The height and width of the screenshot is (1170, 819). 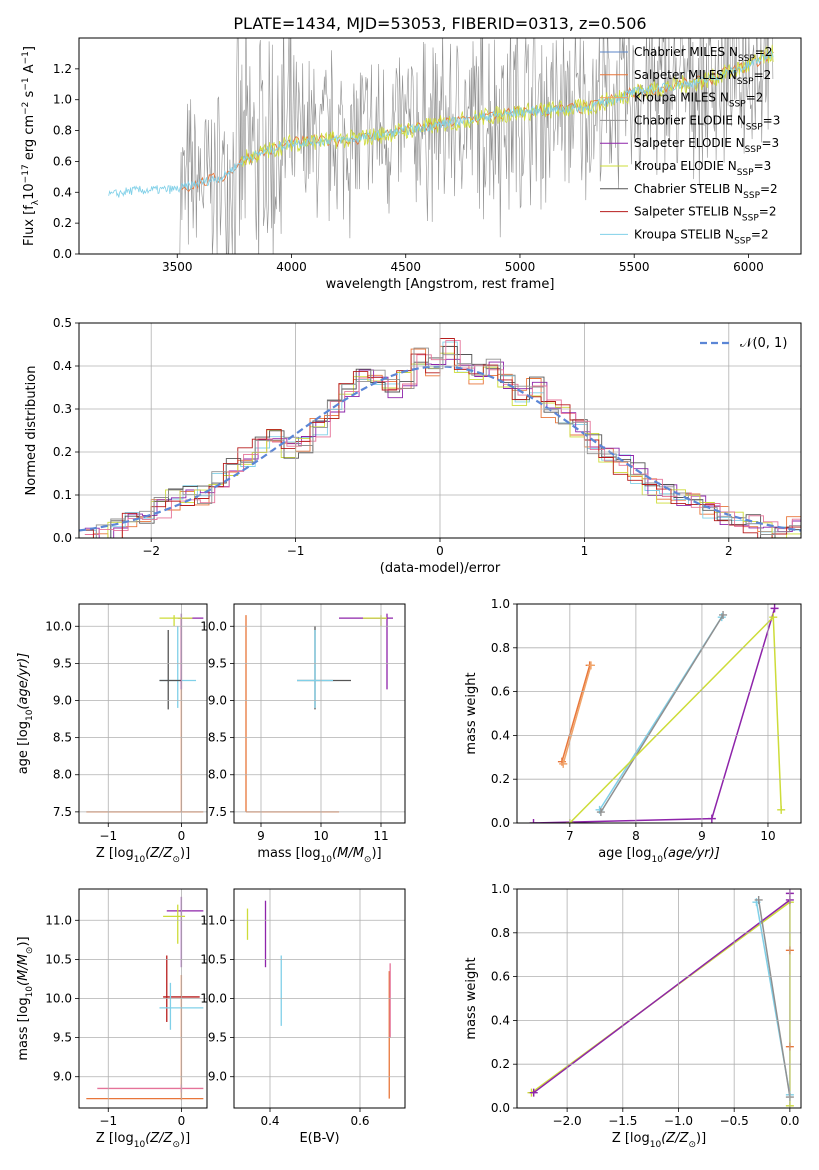 I want to click on legend-entry-part: =3, so click(x=772, y=120).